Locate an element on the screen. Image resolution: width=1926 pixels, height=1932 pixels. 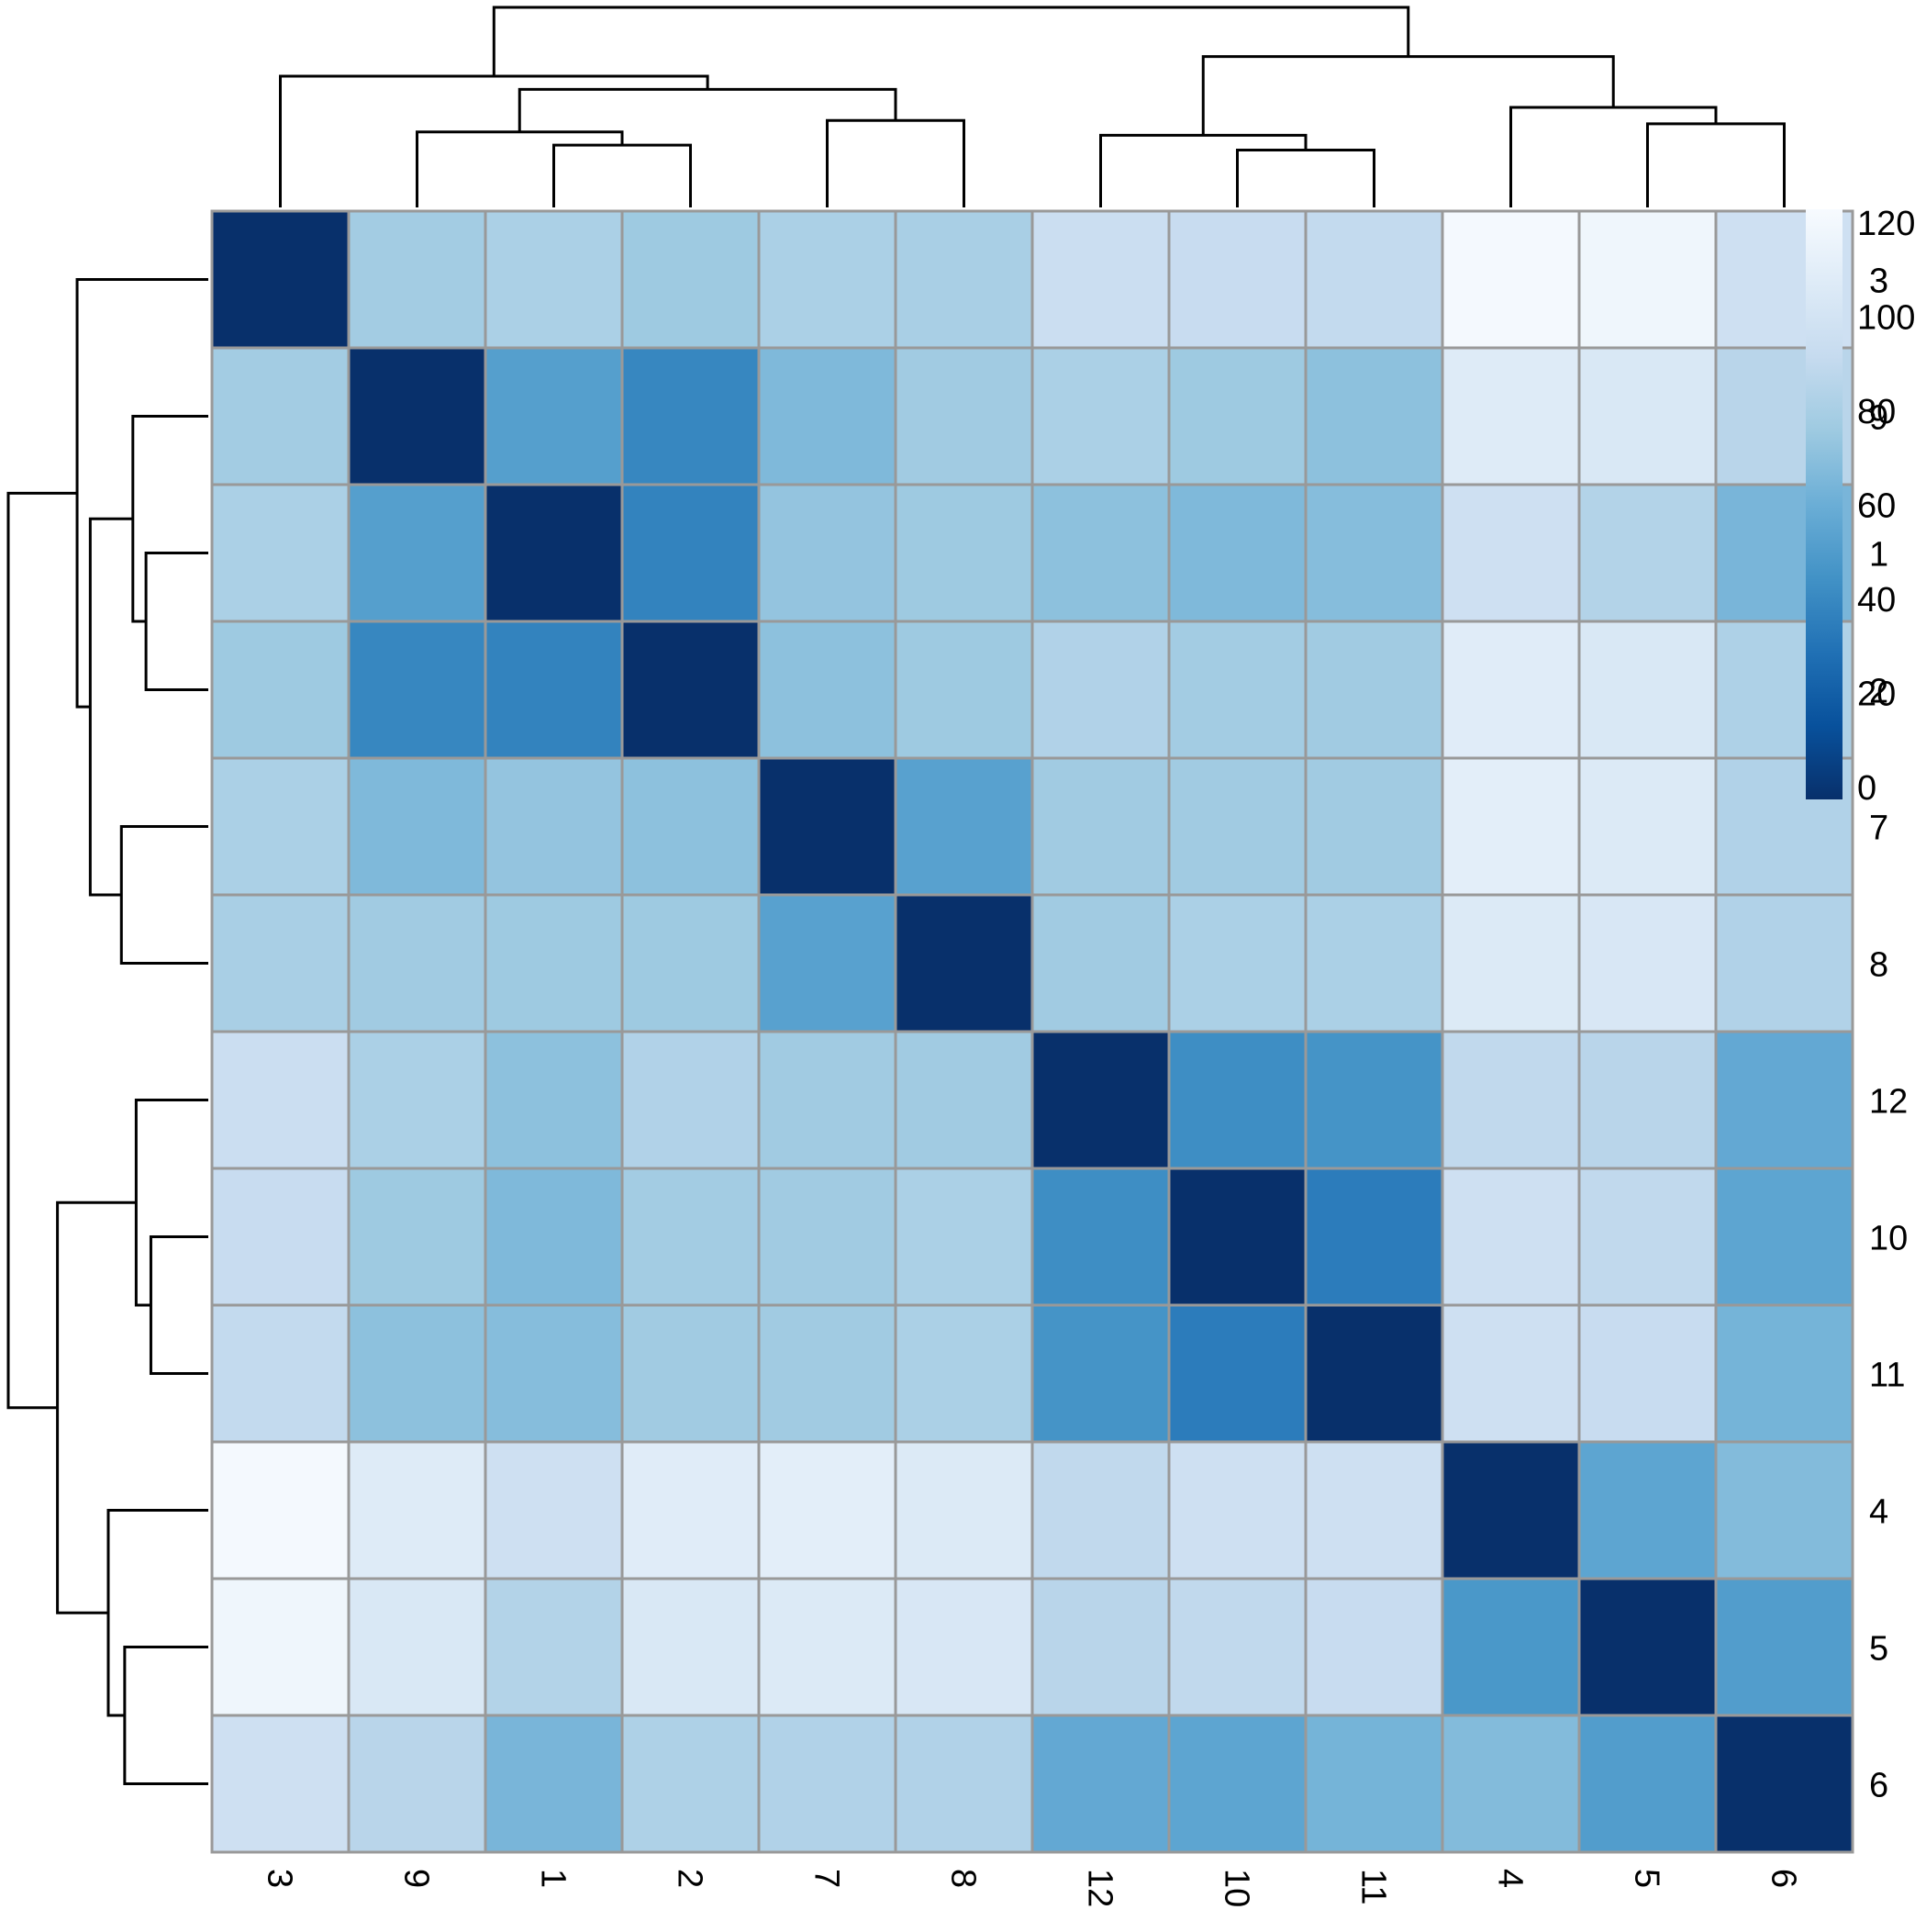
heatmap-cell-r5-c7 is located at coordinates (827, 1647).